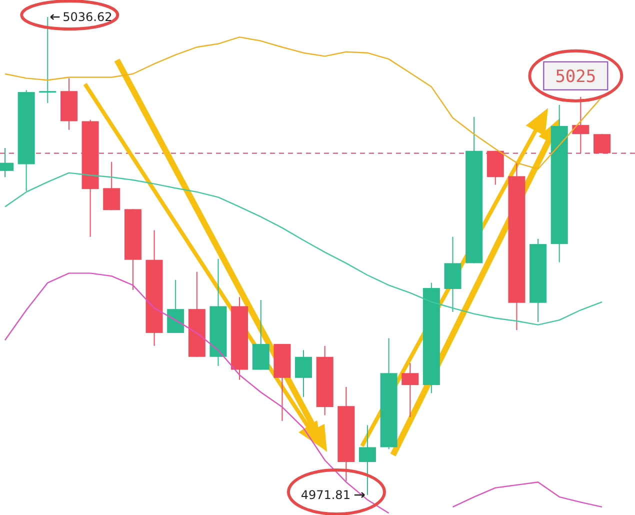 This screenshot has width=635, height=515. I want to click on annotation: 4971.81, so click(325, 495).